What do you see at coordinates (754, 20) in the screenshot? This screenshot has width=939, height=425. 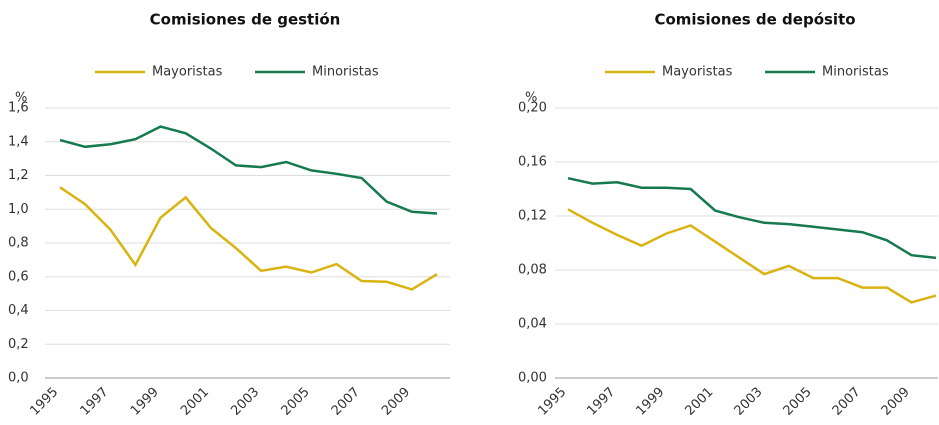 I see `chart-title: Comisiones de depósito` at bounding box center [754, 20].